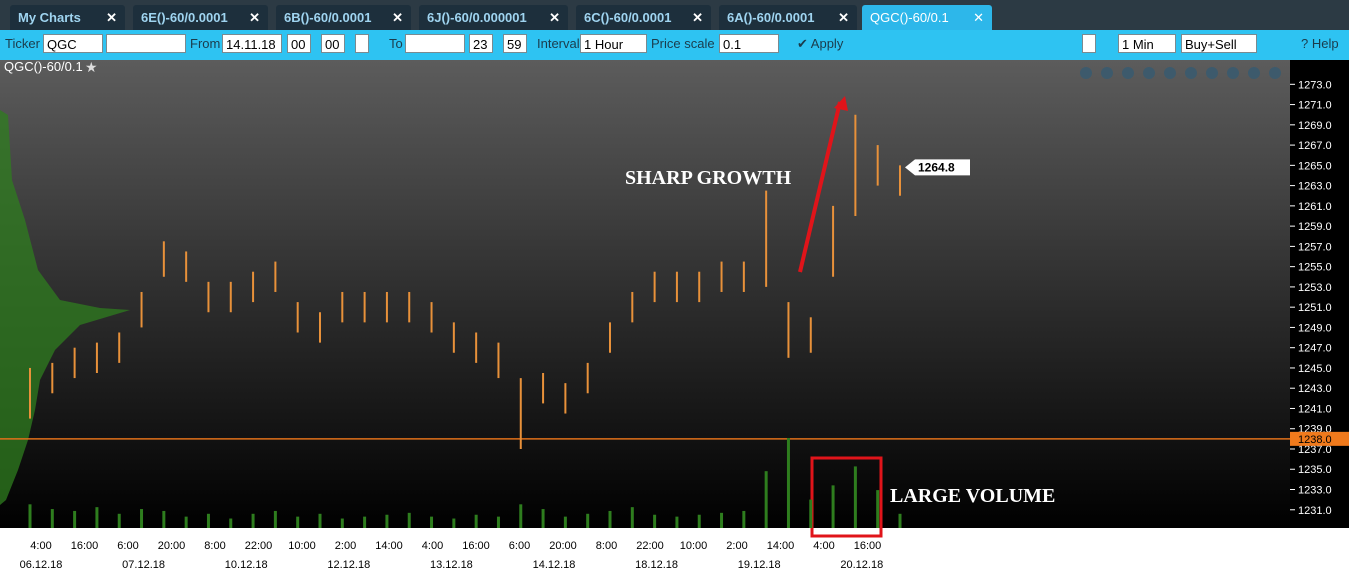 The height and width of the screenshot is (578, 1349). Describe the element at coordinates (493, 17) in the screenshot. I see `tab: 6J()-60/0.000001 ✕` at that location.